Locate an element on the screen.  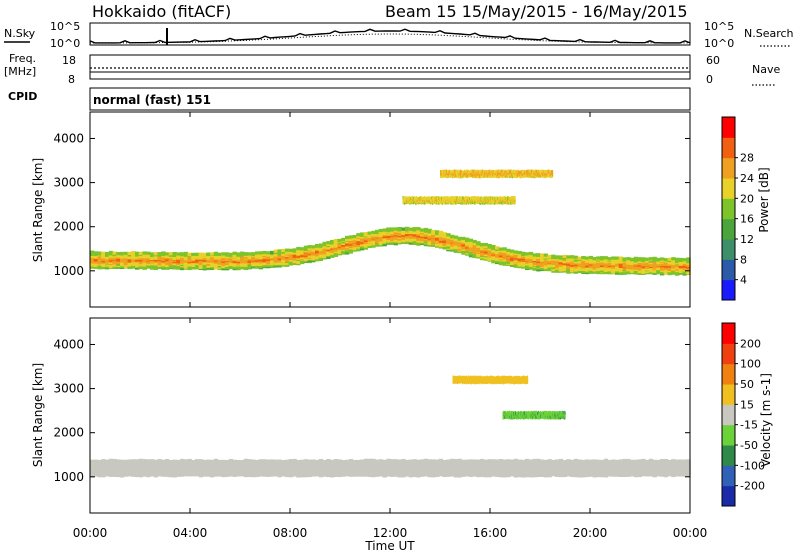
noise-left-tick-bottom: 10^0 is located at coordinates (65, 43).